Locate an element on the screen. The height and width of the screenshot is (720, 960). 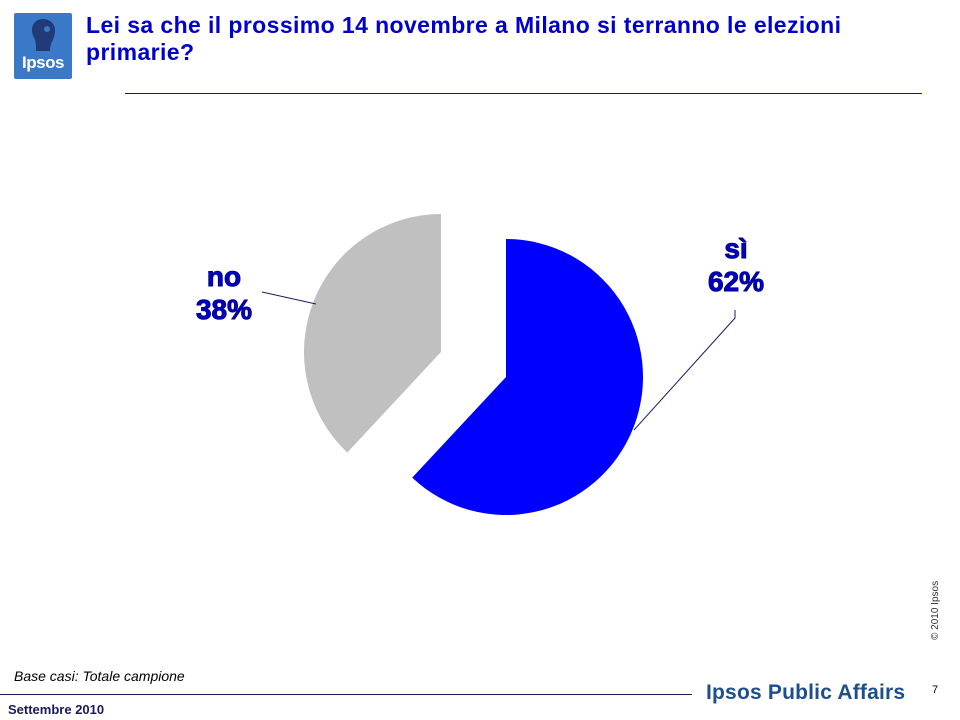
title-divider is located at coordinates (523, 93).